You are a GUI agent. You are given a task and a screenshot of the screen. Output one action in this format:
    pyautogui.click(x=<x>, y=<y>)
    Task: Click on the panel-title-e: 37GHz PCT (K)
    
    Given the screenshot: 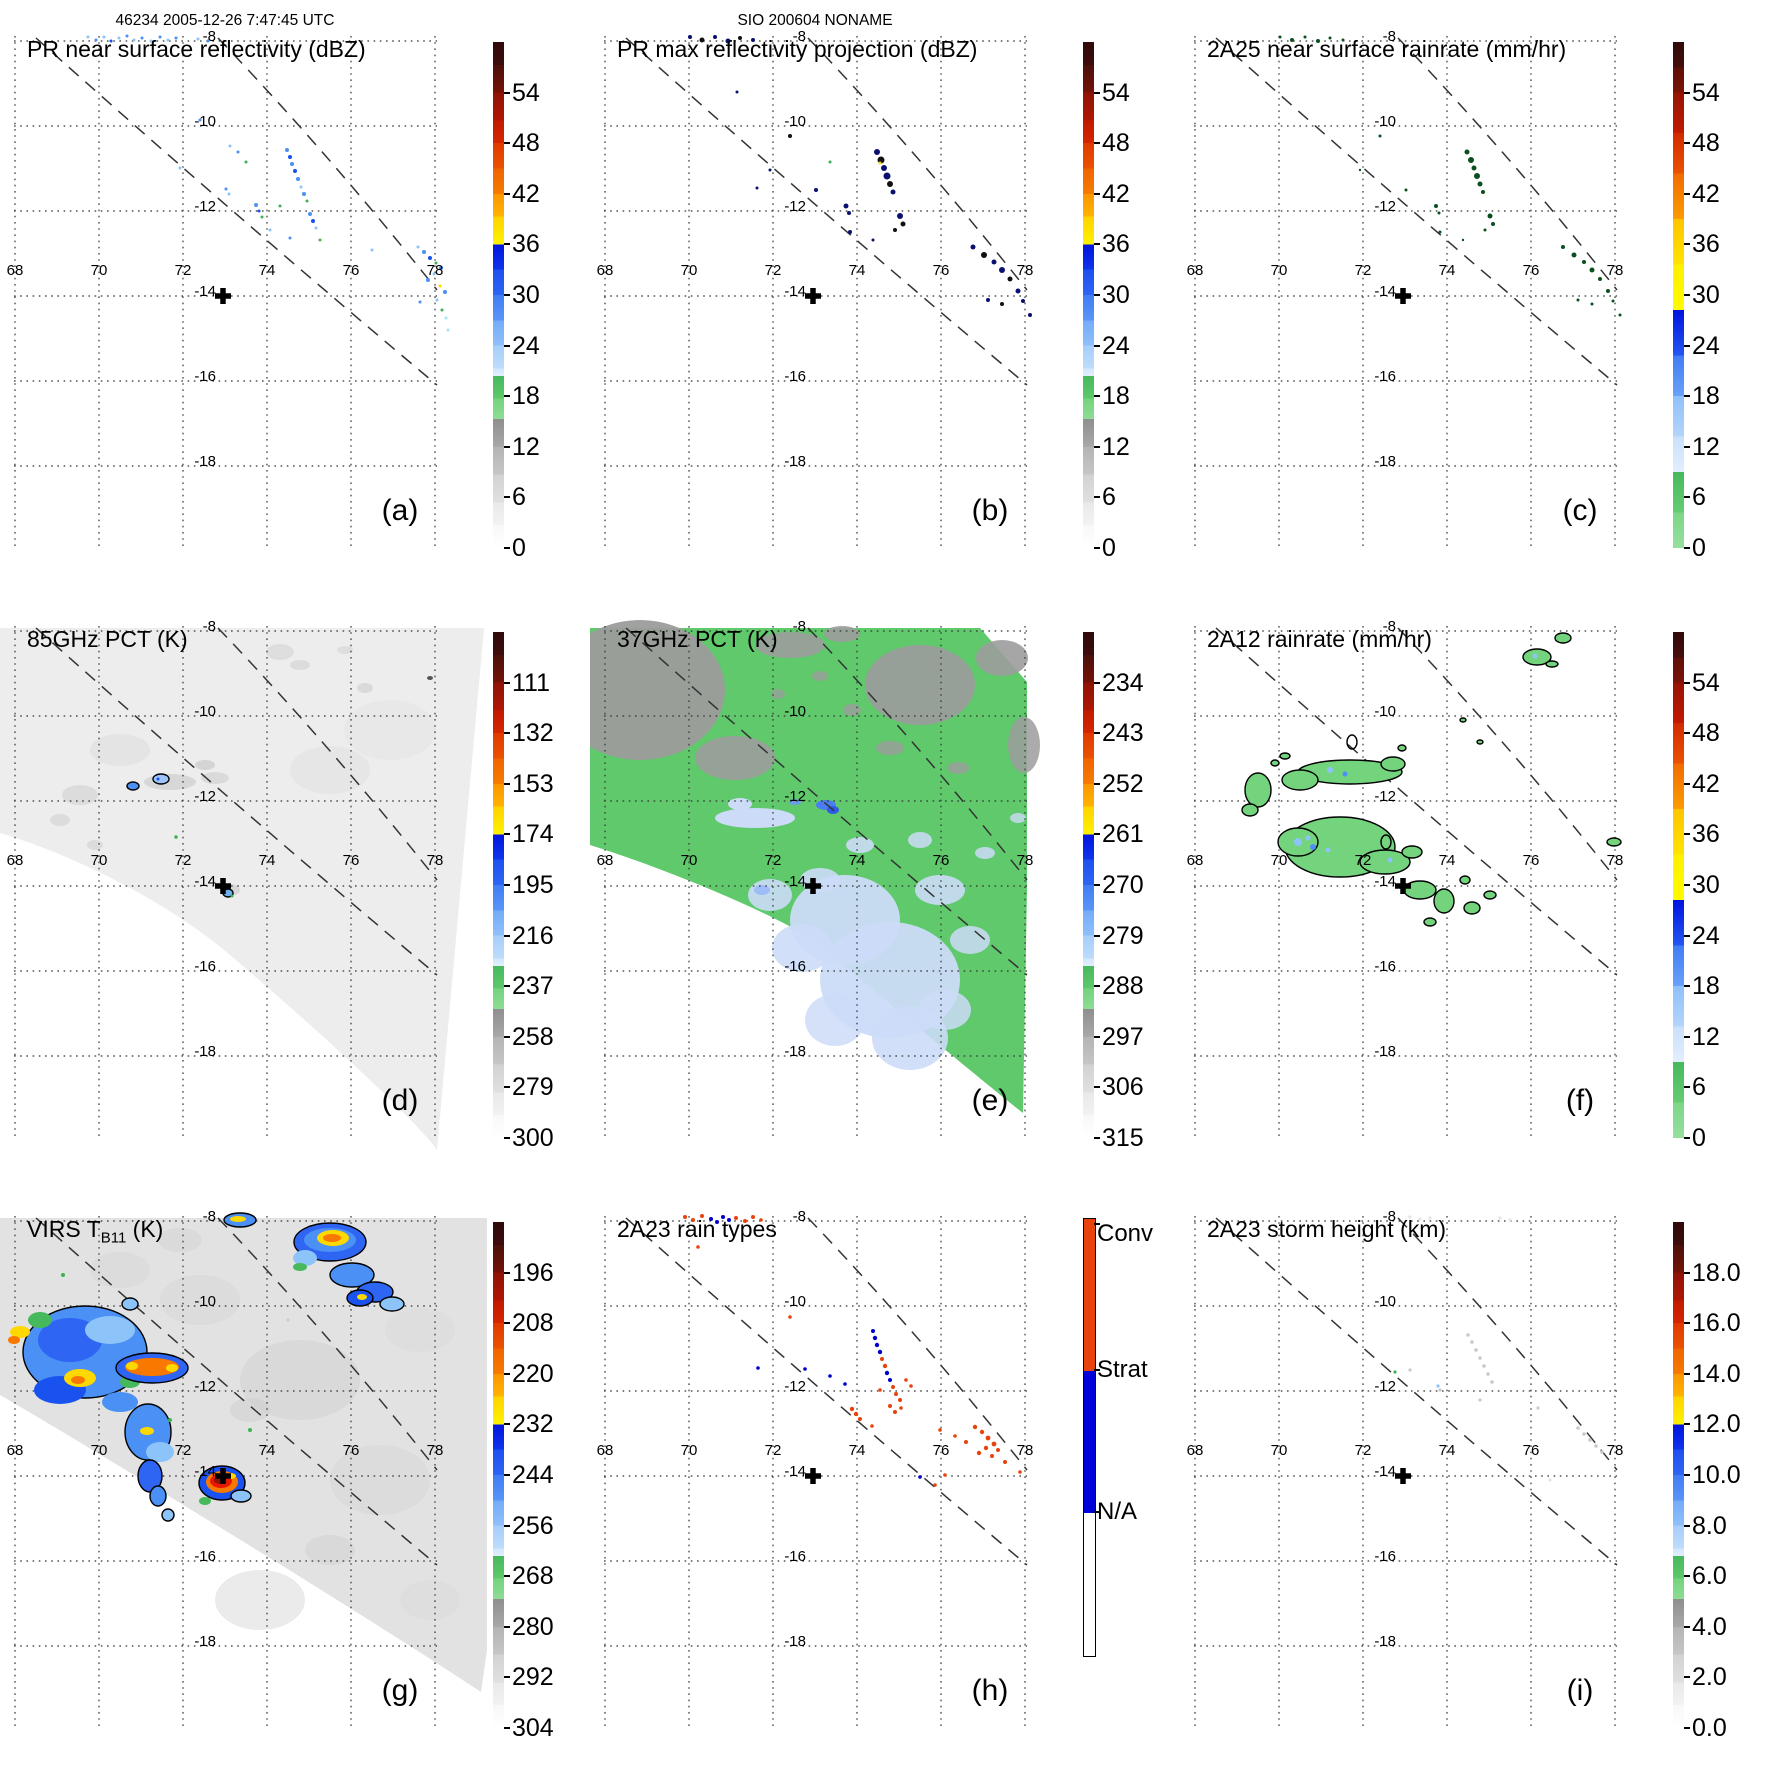 What is the action you would take?
    pyautogui.click(x=697, y=639)
    